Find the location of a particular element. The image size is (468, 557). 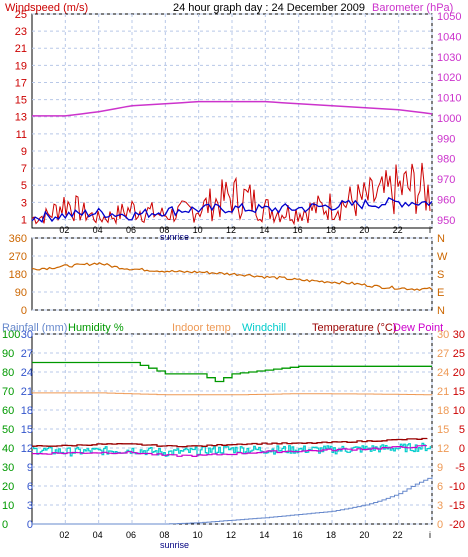

y-tick-label-rainfall: 3 is located at coordinates (30, 506).